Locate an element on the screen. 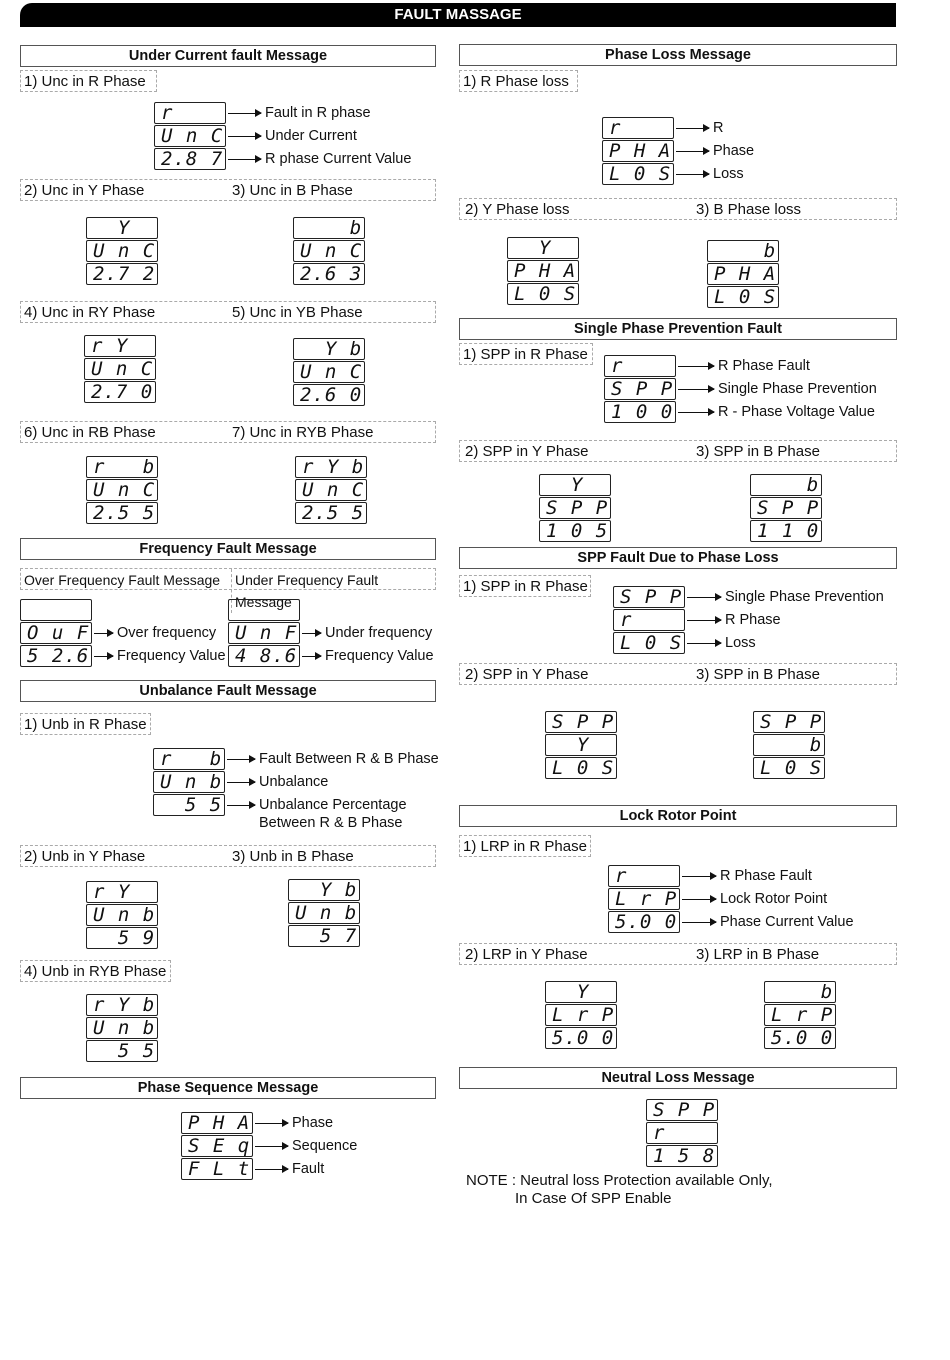  section-title-under-current: Under Current fault Message is located at coordinates (228, 56).